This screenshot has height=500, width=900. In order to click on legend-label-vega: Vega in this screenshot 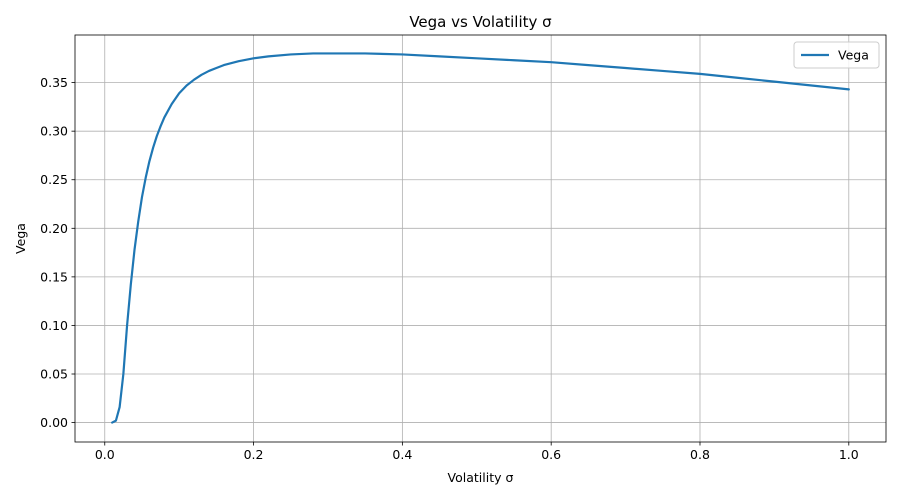, I will do `click(853, 55)`.